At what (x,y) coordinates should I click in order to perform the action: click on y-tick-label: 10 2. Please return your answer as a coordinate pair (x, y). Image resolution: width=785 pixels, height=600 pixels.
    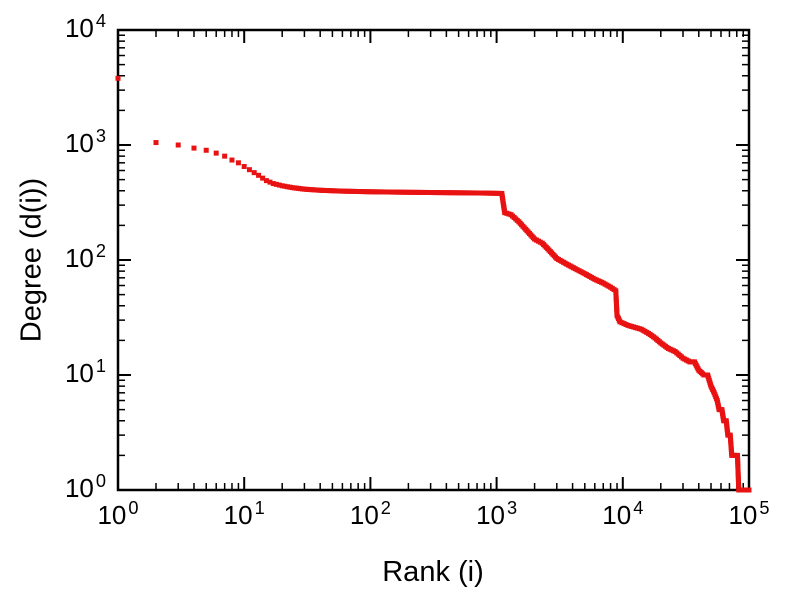
    Looking at the image, I should click on (85, 257).